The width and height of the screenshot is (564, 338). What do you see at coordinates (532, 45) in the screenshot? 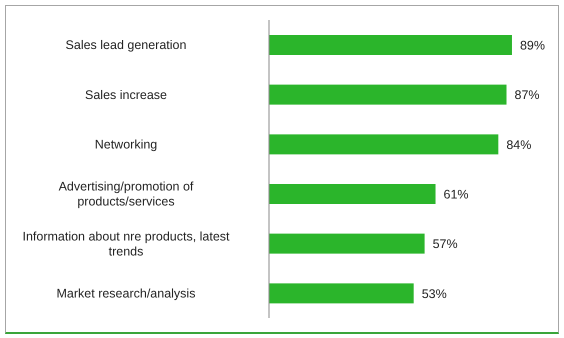
I see `data-label: 89%` at bounding box center [532, 45].